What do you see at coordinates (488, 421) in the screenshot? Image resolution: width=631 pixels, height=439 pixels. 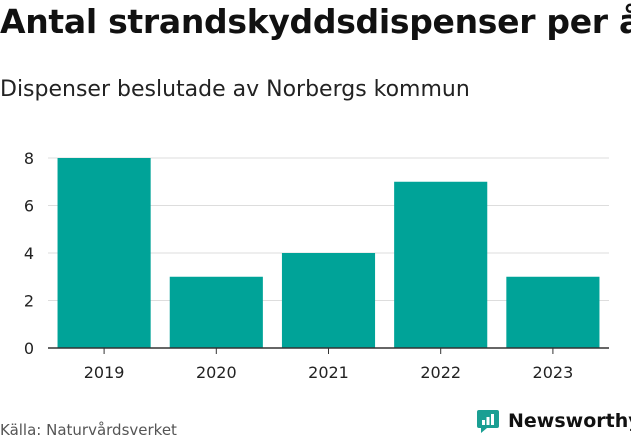 I see `newsworthy-logo-icon` at bounding box center [488, 421].